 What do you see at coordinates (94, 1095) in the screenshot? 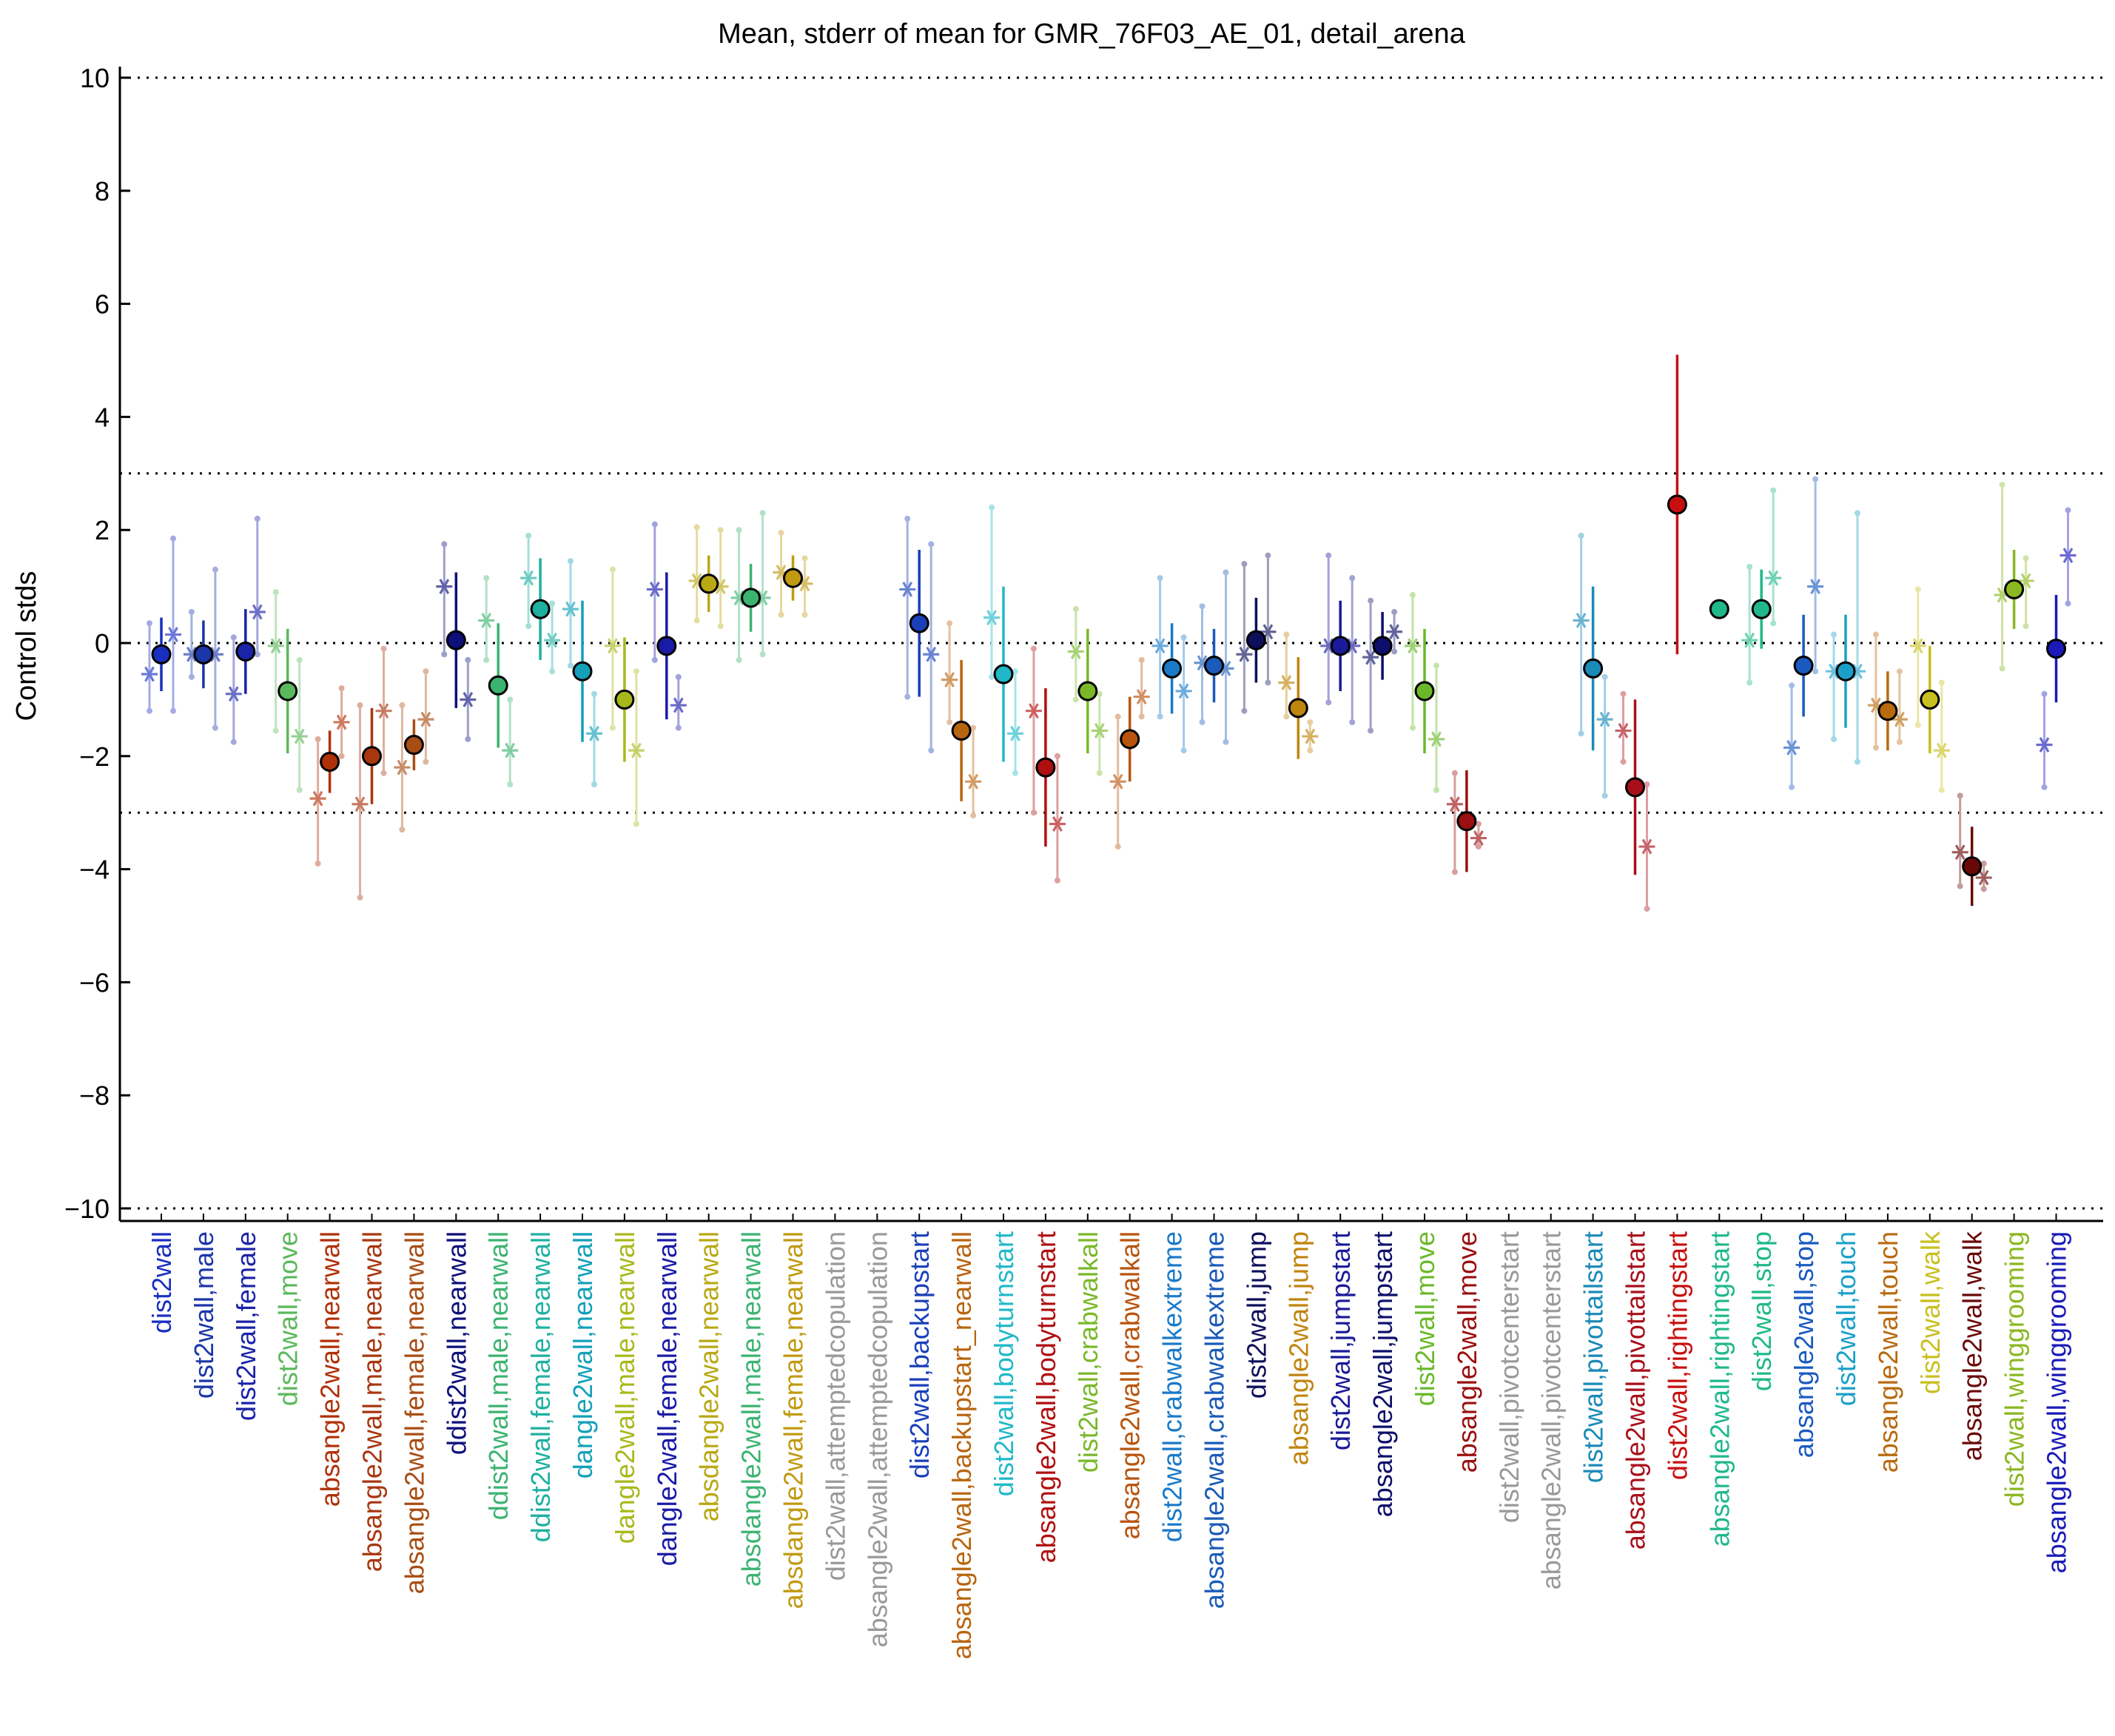
I see `y-tick-label: −8` at bounding box center [94, 1095].